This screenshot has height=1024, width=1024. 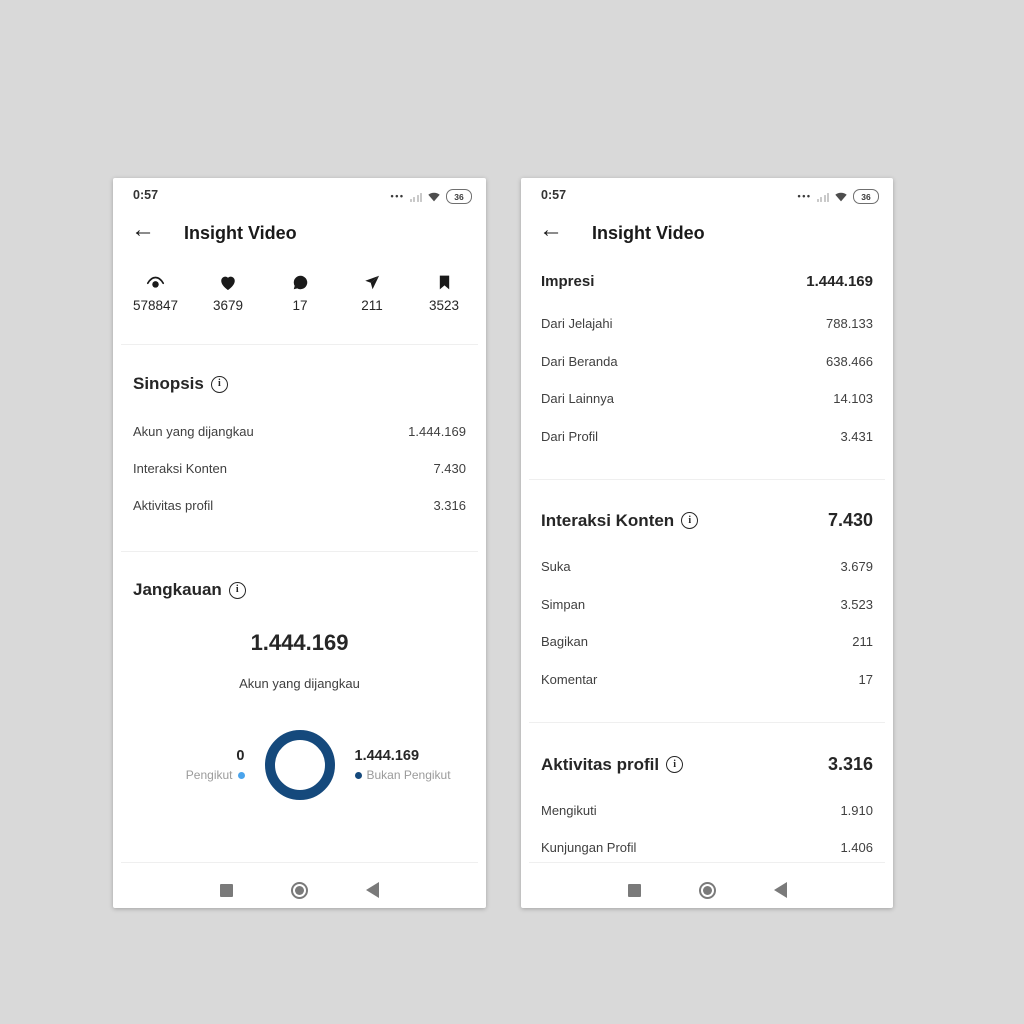 I want to click on legend-followers: 0 Pengikut, so click(x=192, y=765).